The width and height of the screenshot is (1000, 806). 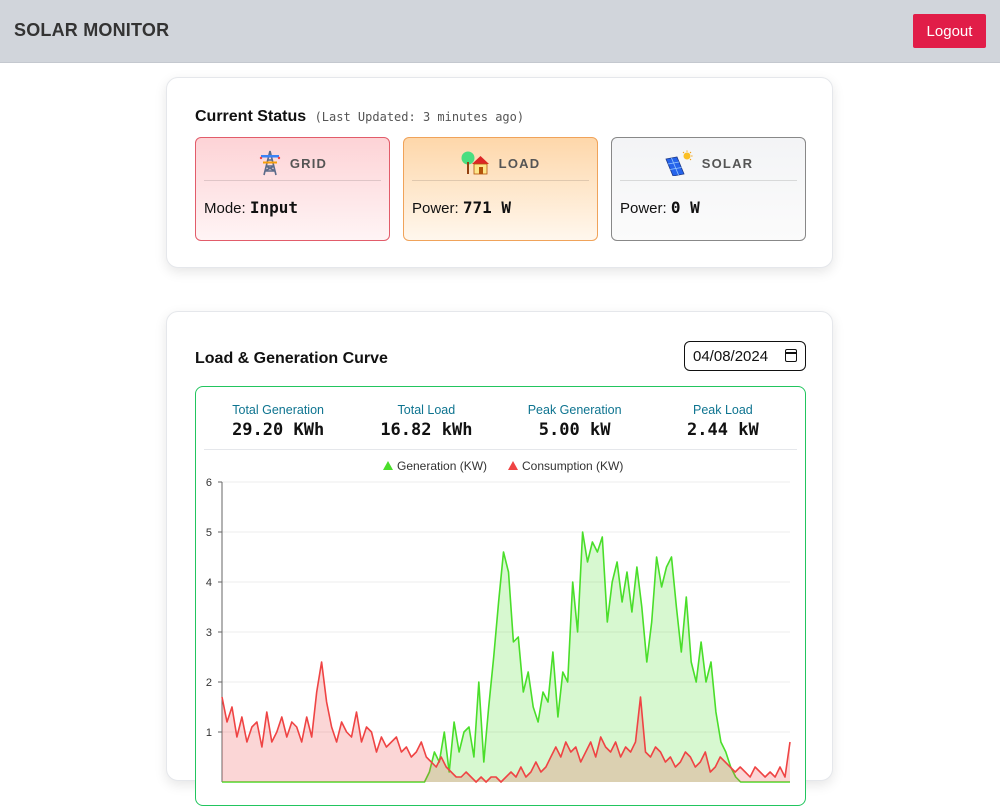 I want to click on y-tick-label: 3, so click(x=209, y=633).